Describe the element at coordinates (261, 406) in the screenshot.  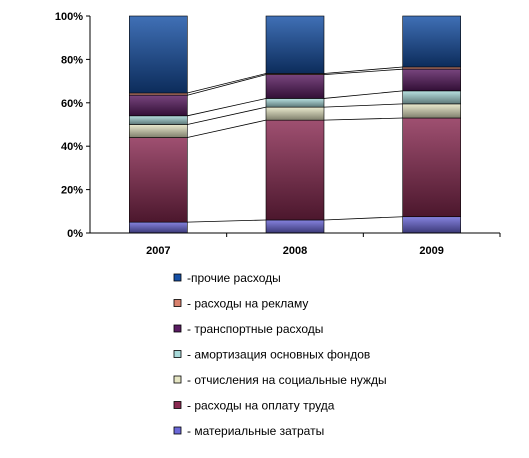
I see `legend-label: - расходы на оплату труда` at that location.